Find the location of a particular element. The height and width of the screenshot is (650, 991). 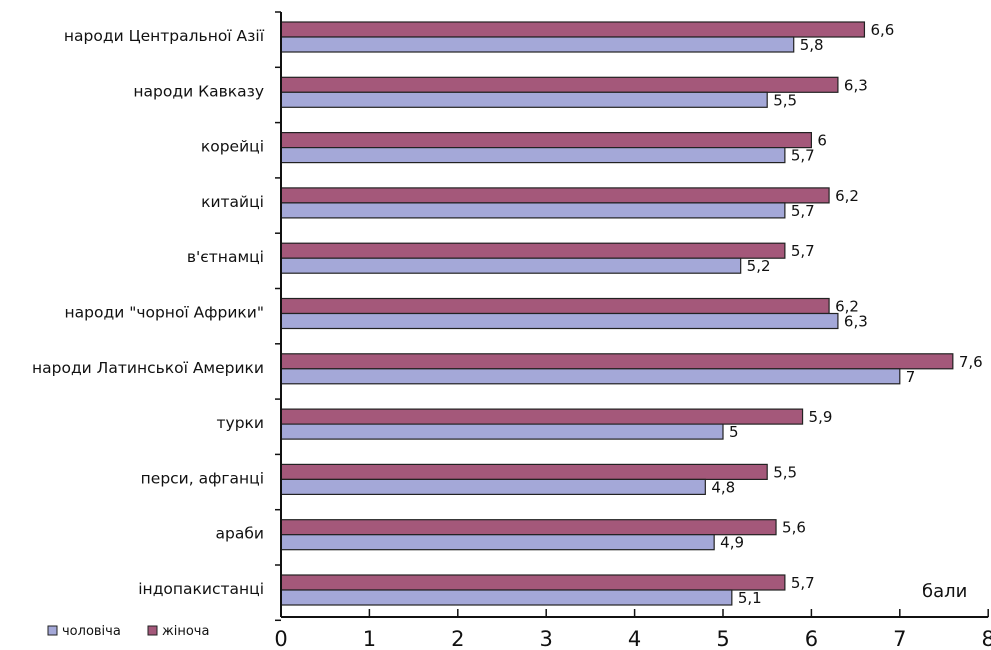

x-tick-label: 4 is located at coordinates (634, 638).